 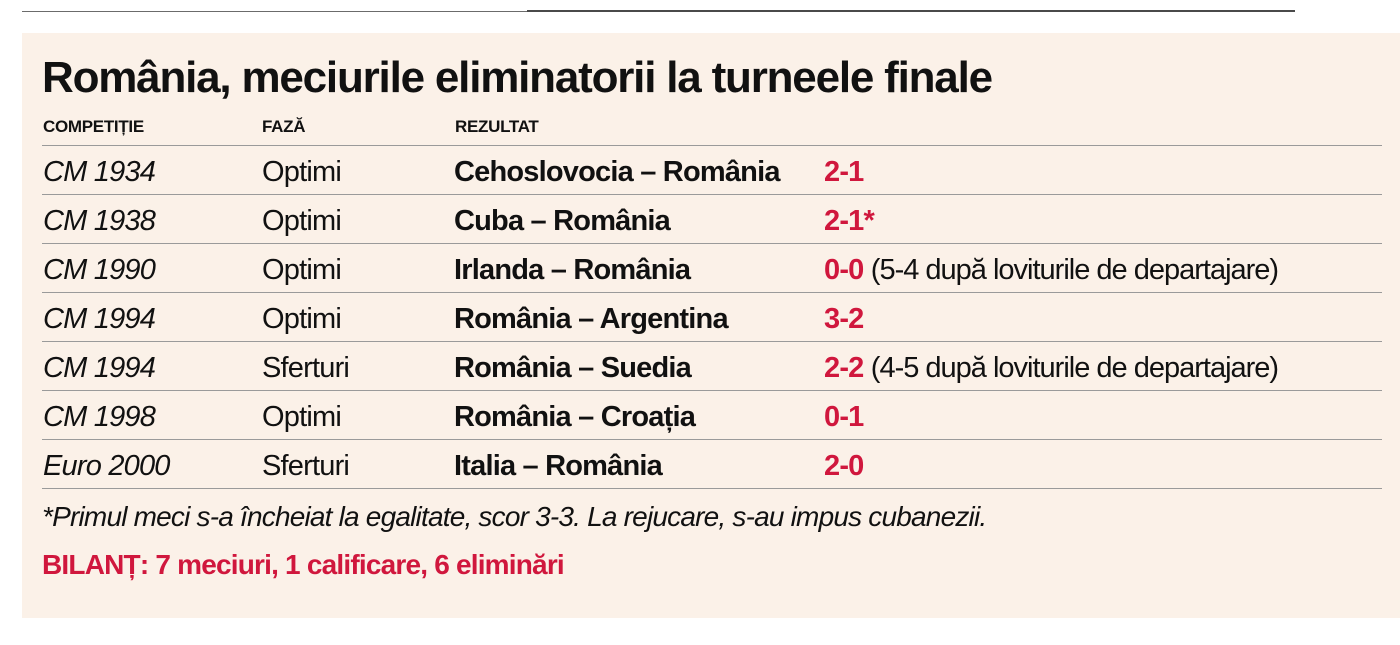 I want to click on score-value: 2-0, so click(x=844, y=466).